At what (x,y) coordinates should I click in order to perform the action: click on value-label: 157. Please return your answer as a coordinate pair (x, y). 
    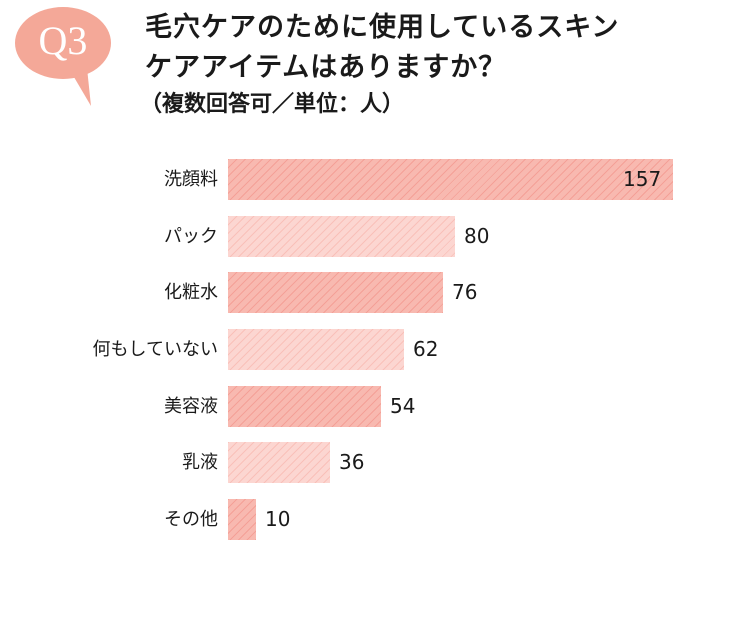
    Looking at the image, I should click on (642, 179).